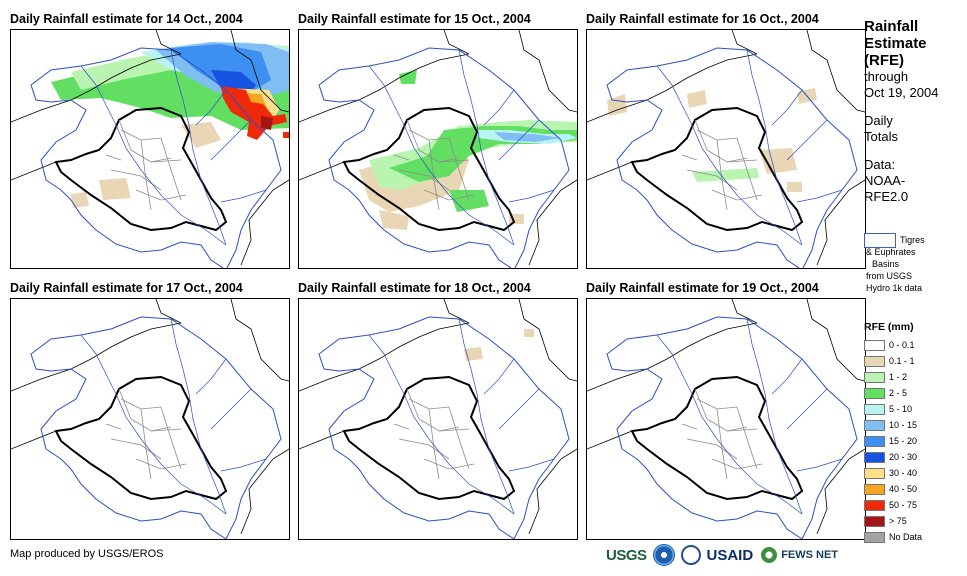 This screenshot has width=967, height=576. Describe the element at coordinates (893, 441) in the screenshot. I see `legend-item: 15 - 20` at that location.